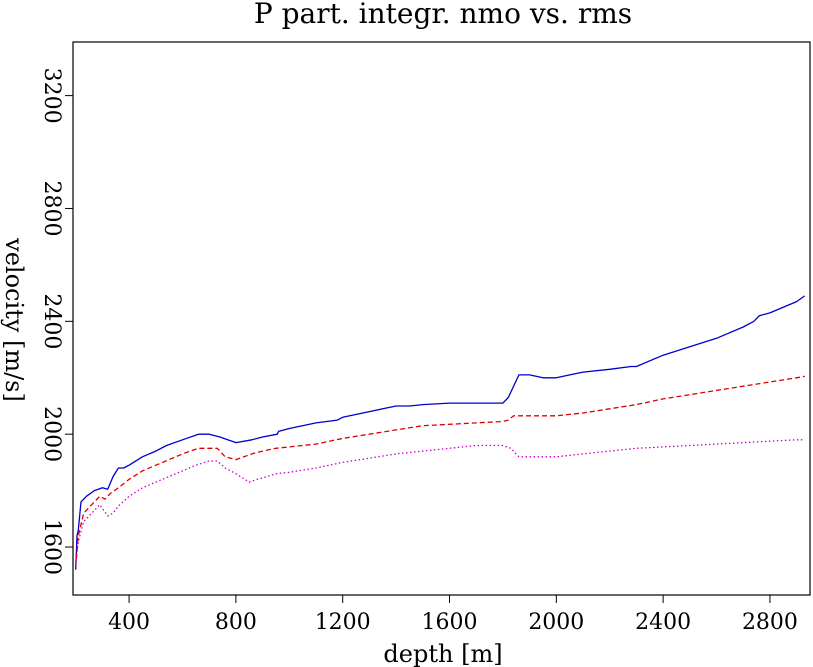  Describe the element at coordinates (443, 15) in the screenshot. I see `chart-title: P part. integr. nmo vs. rms` at that location.